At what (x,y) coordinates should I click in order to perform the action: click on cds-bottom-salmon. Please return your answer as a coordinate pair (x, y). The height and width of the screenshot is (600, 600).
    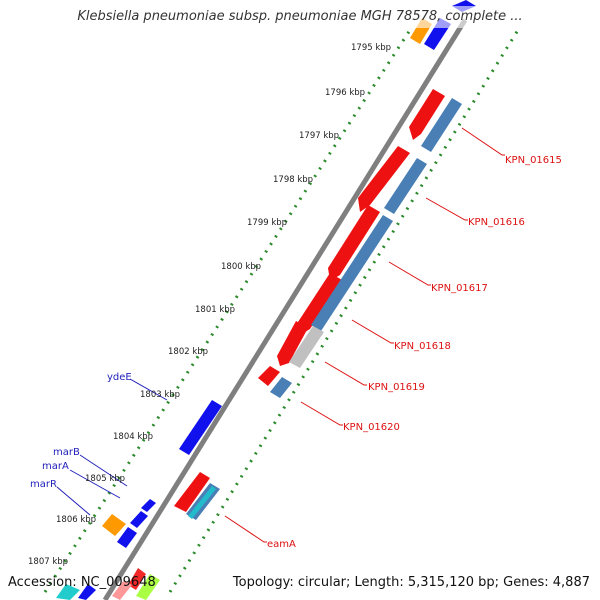
    Looking at the image, I should click on (122, 590).